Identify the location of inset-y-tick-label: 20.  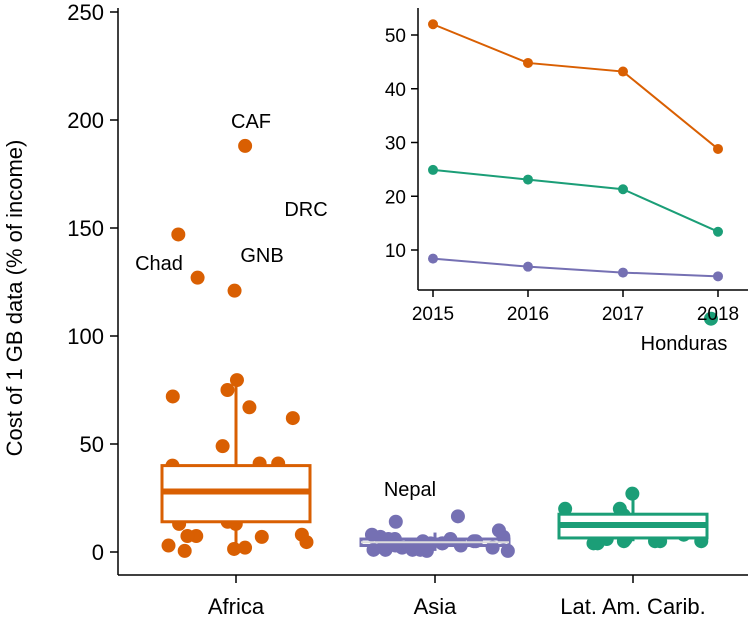
(395, 197).